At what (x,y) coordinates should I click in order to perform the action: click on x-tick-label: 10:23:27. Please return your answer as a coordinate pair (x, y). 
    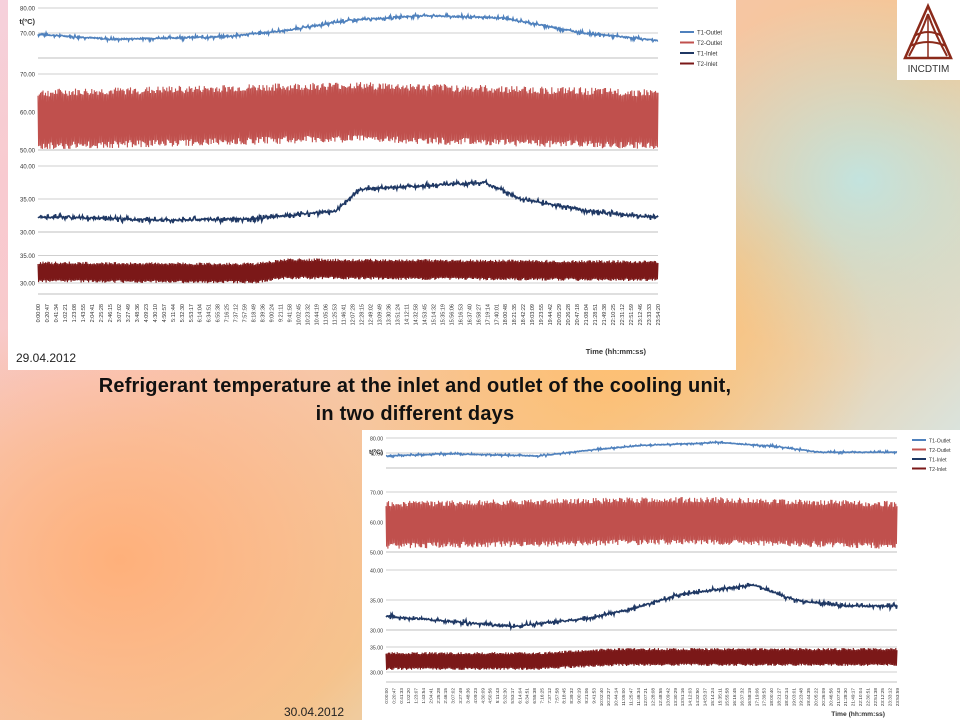
    Looking at the image, I should click on (608, 697).